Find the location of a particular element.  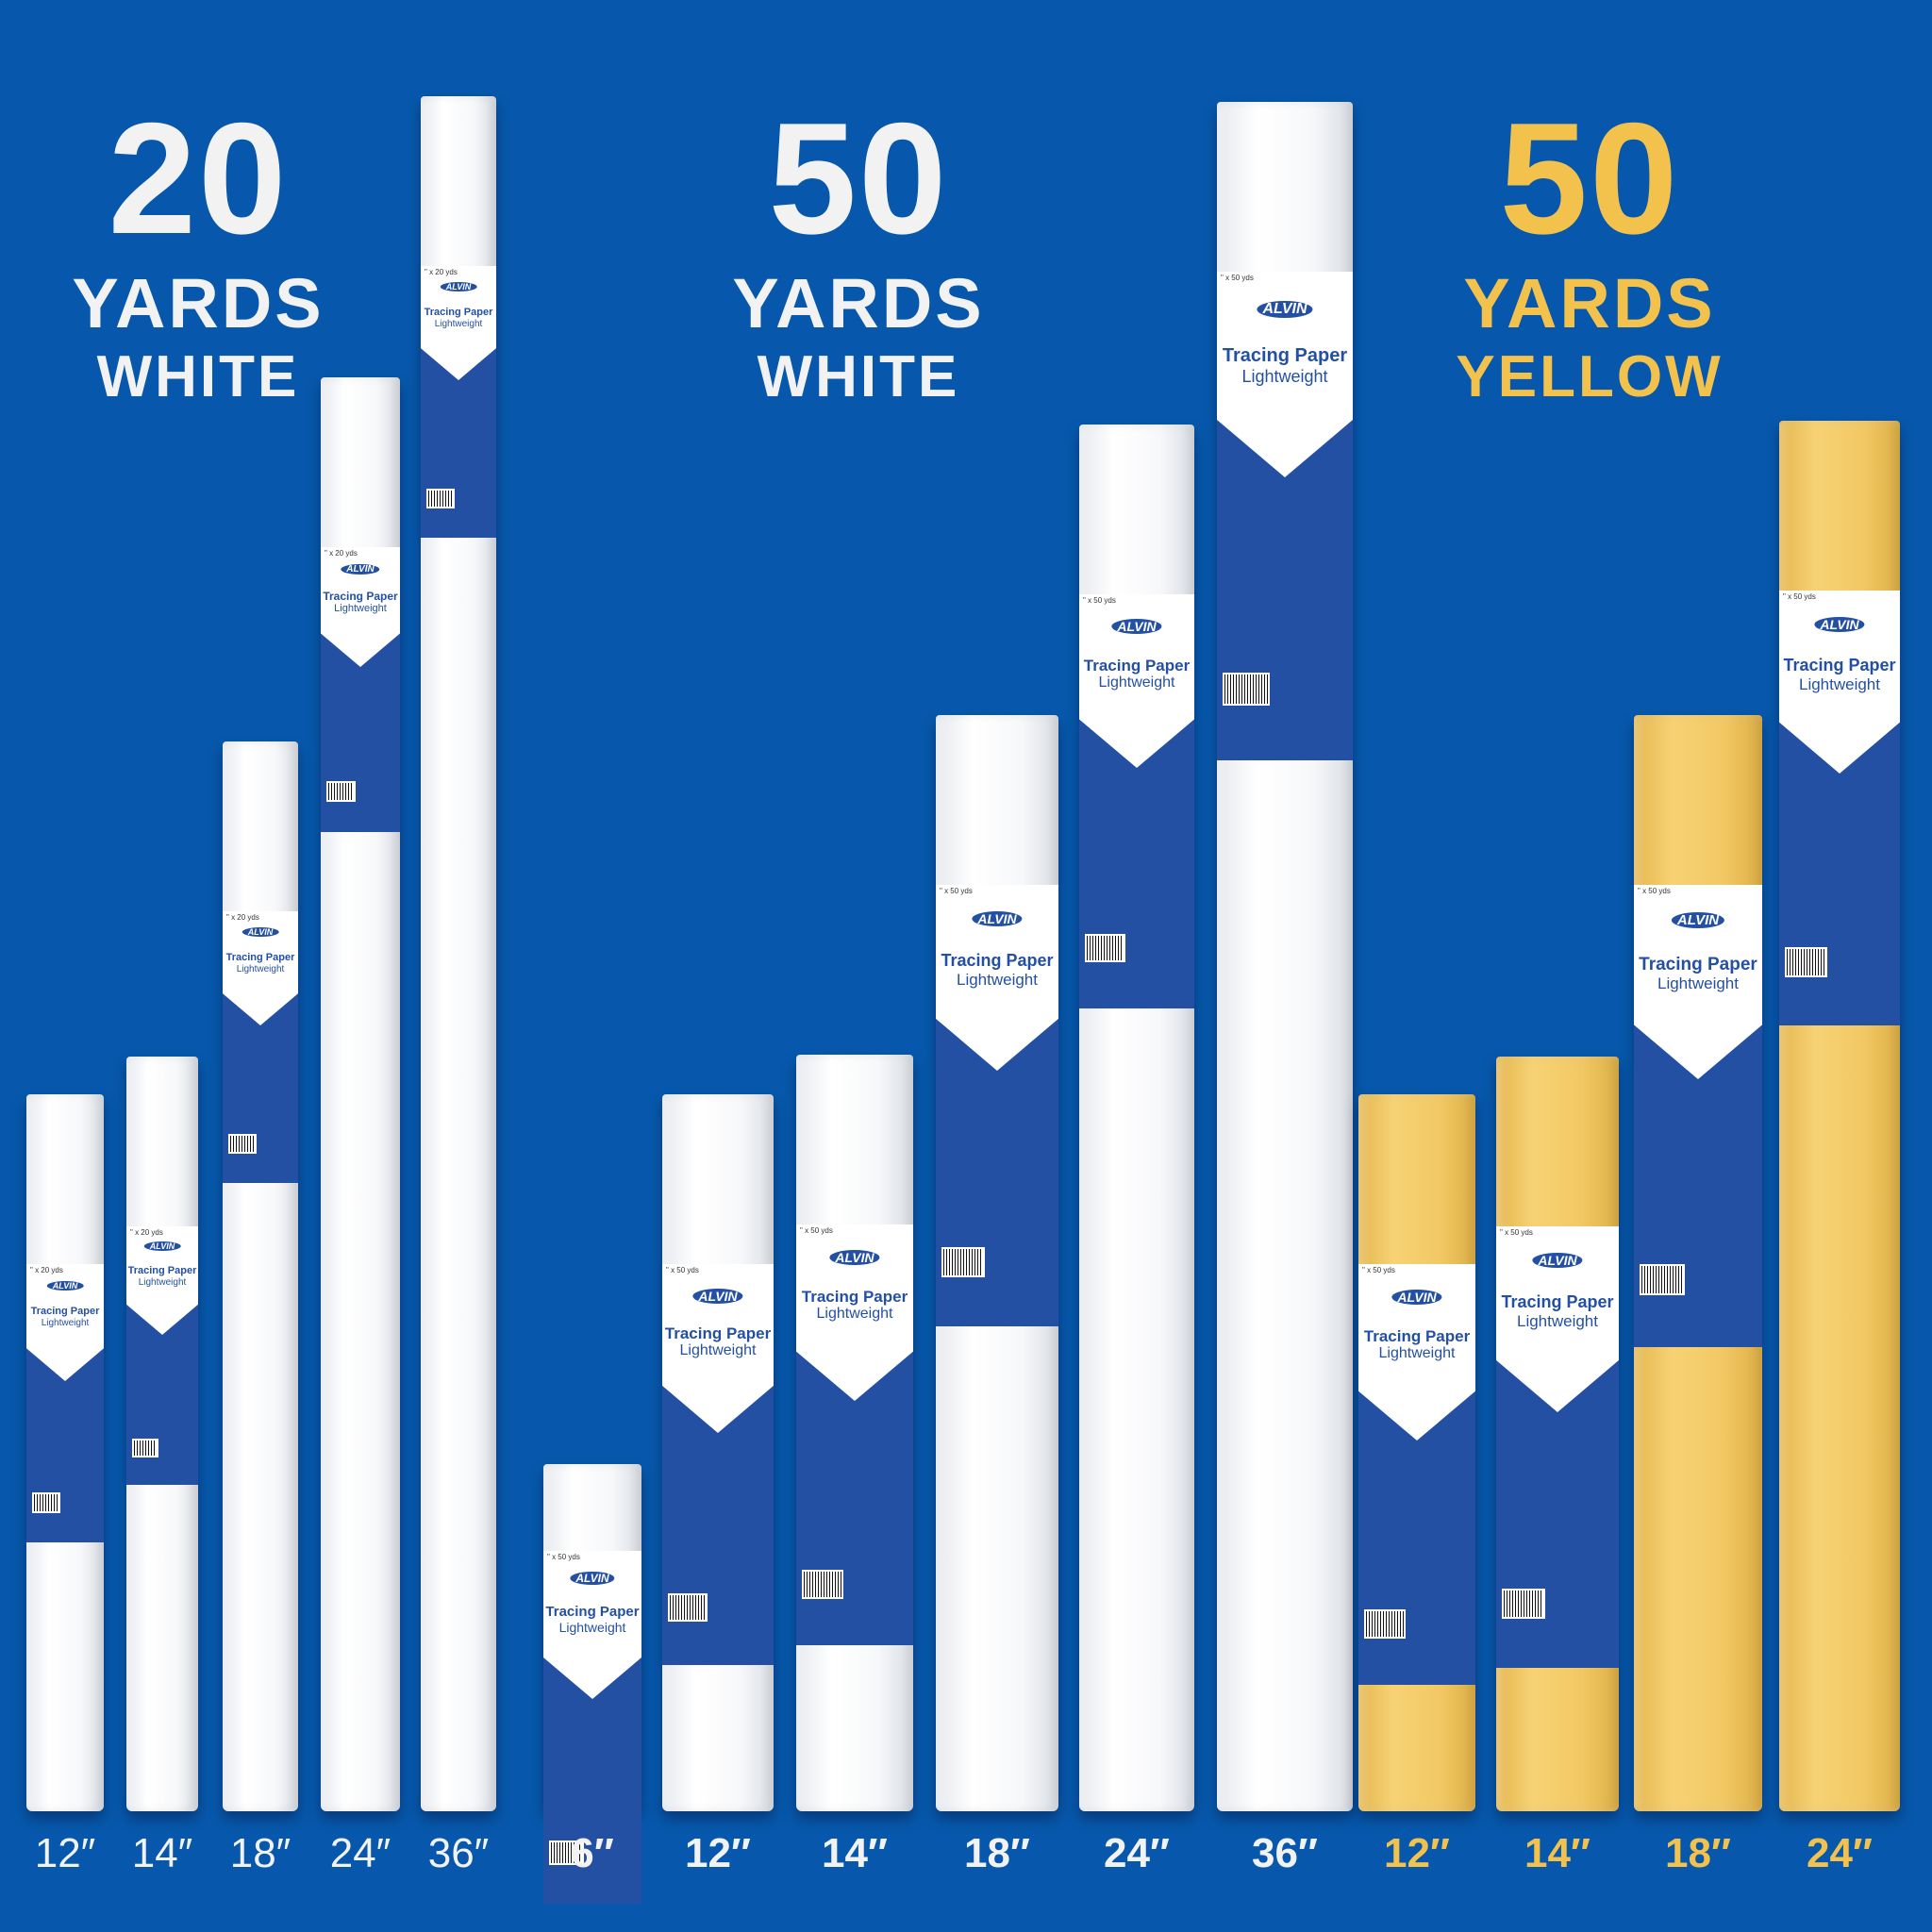

heading-20-yards-white: 20 YARDS WHITE is located at coordinates (198, 253).